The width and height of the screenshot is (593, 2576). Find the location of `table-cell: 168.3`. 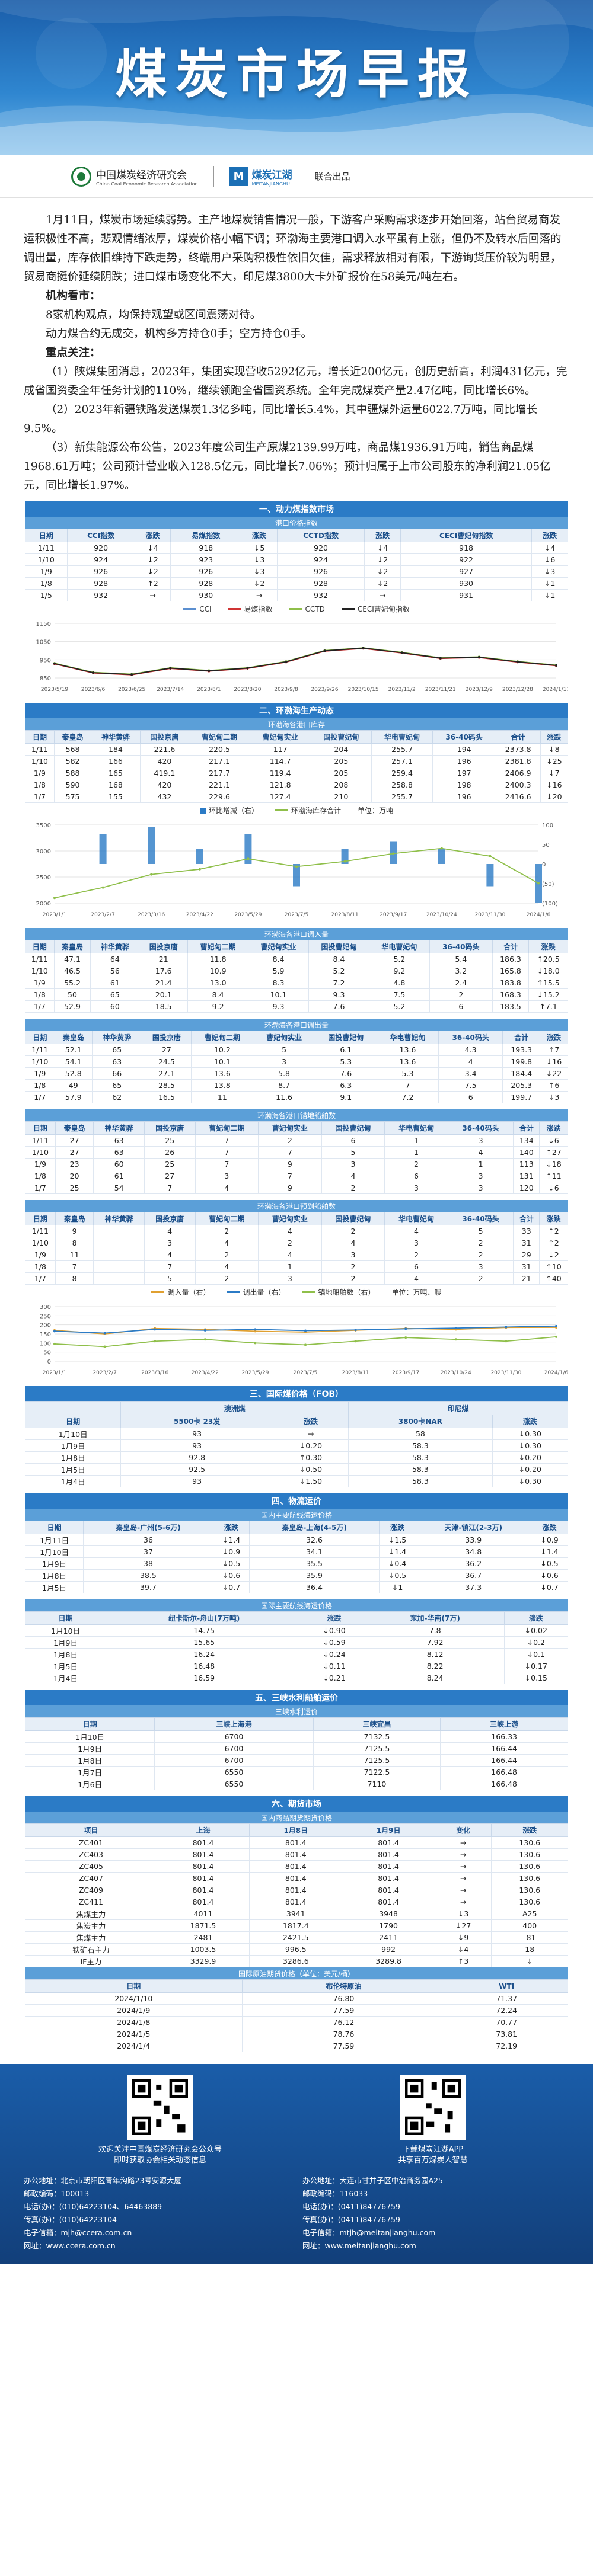

table-cell: 168.3 is located at coordinates (511, 994).